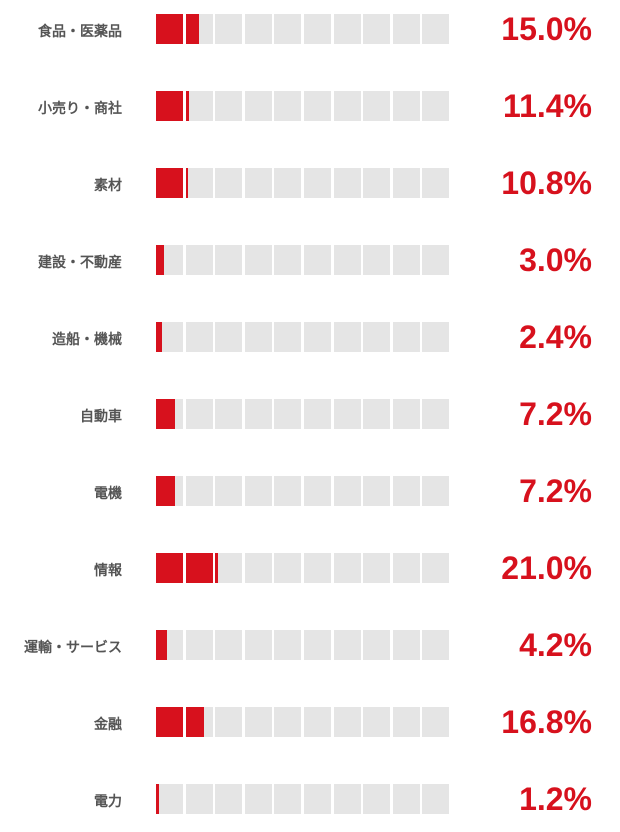 The height and width of the screenshot is (832, 620). I want to click on category-label: 素材, so click(108, 185).